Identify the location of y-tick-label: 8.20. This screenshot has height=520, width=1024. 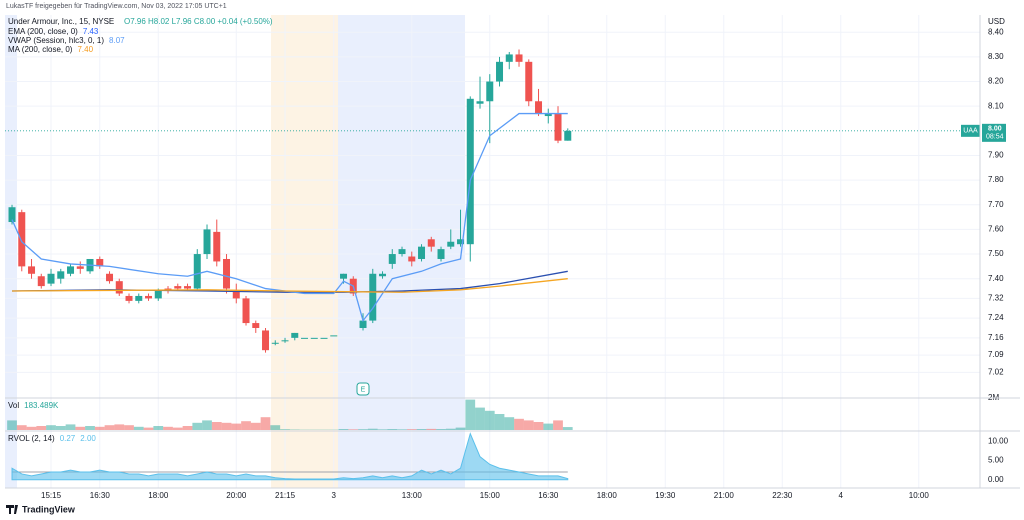
(996, 81).